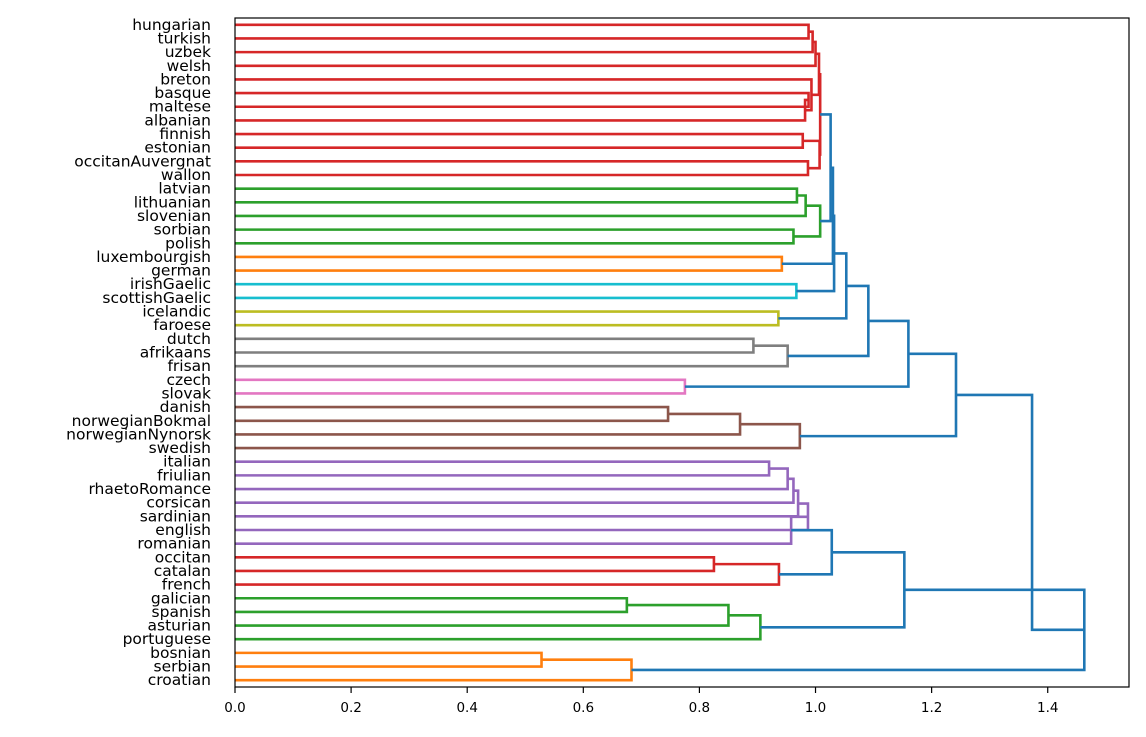 Image resolution: width=1146 pixels, height=737 pixels. Describe the element at coordinates (350, 708) in the screenshot. I see `x-tick-label: 0.2` at that location.